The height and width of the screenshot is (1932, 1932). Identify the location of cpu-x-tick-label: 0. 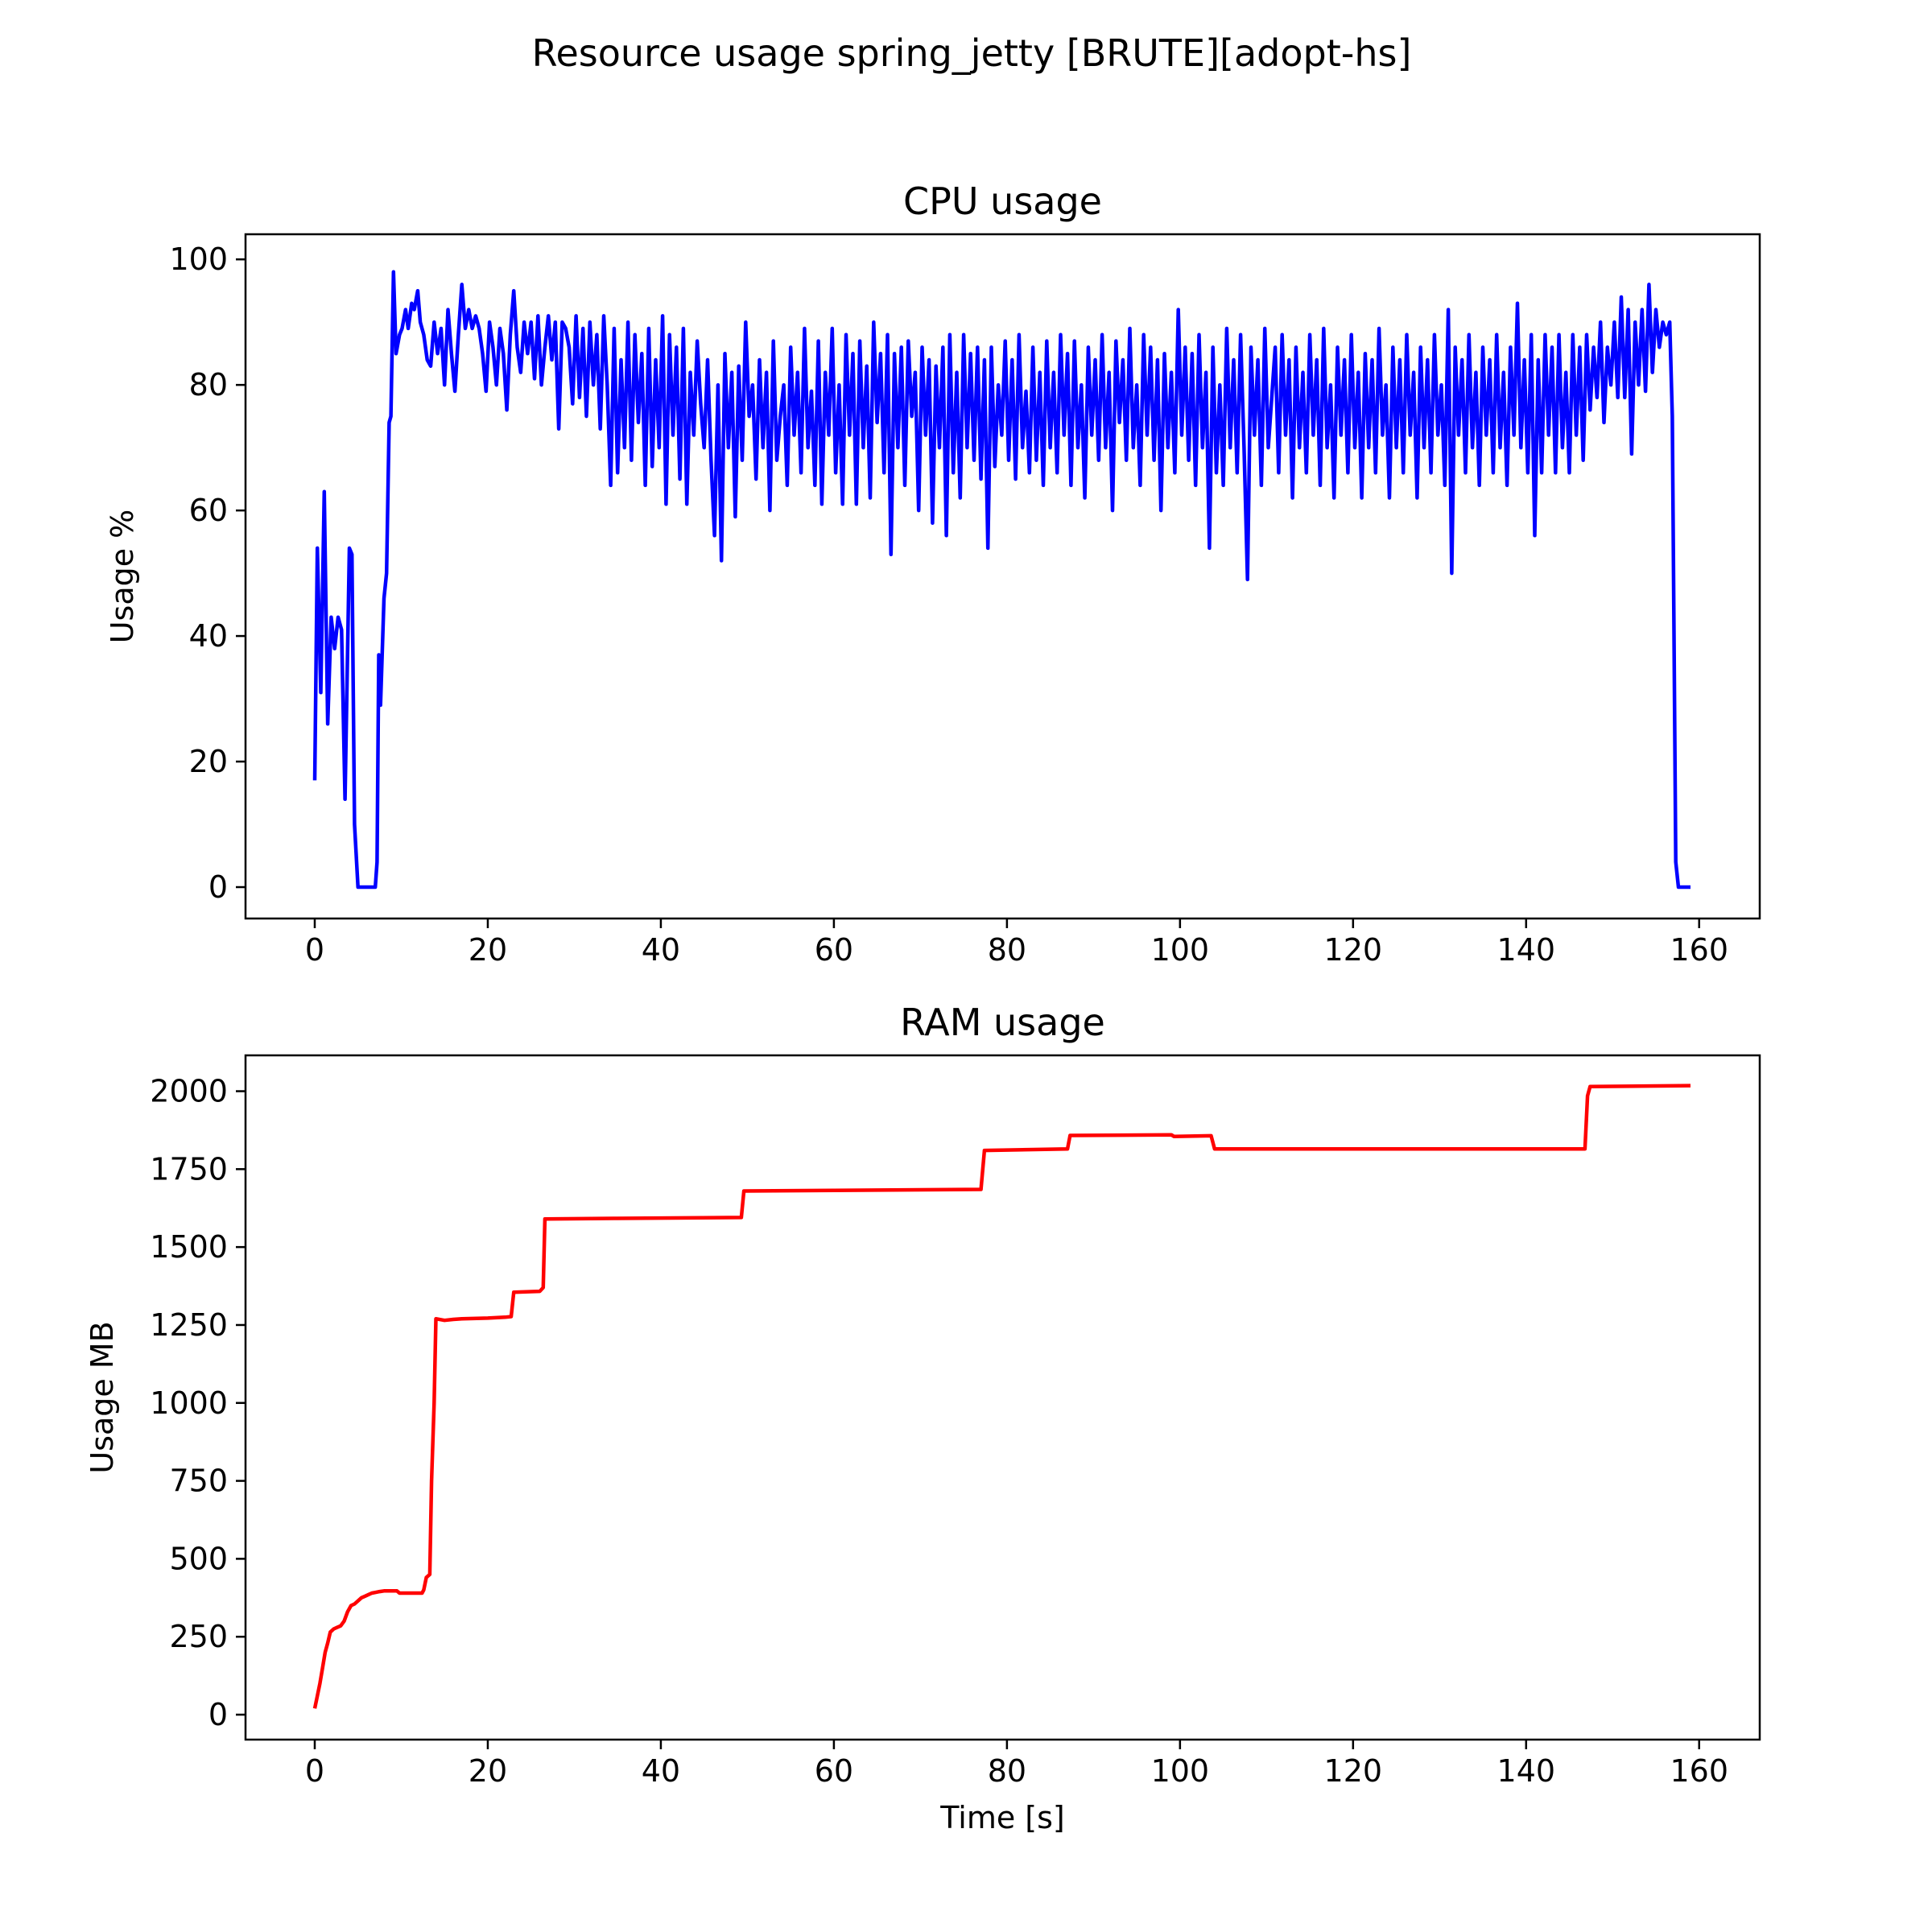
(314, 950).